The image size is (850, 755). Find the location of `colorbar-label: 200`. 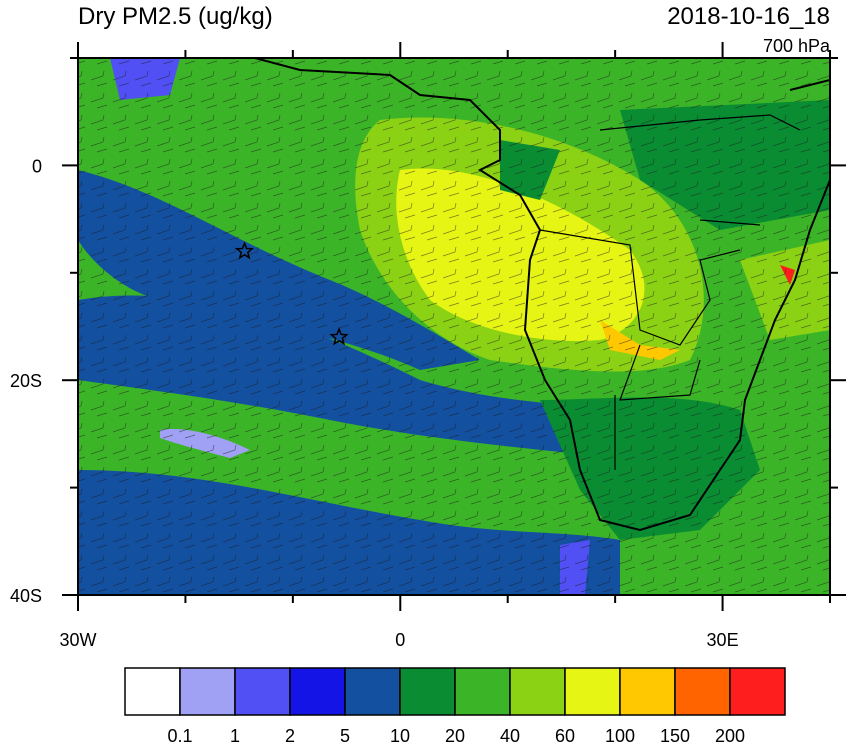

colorbar-label: 200 is located at coordinates (730, 736).